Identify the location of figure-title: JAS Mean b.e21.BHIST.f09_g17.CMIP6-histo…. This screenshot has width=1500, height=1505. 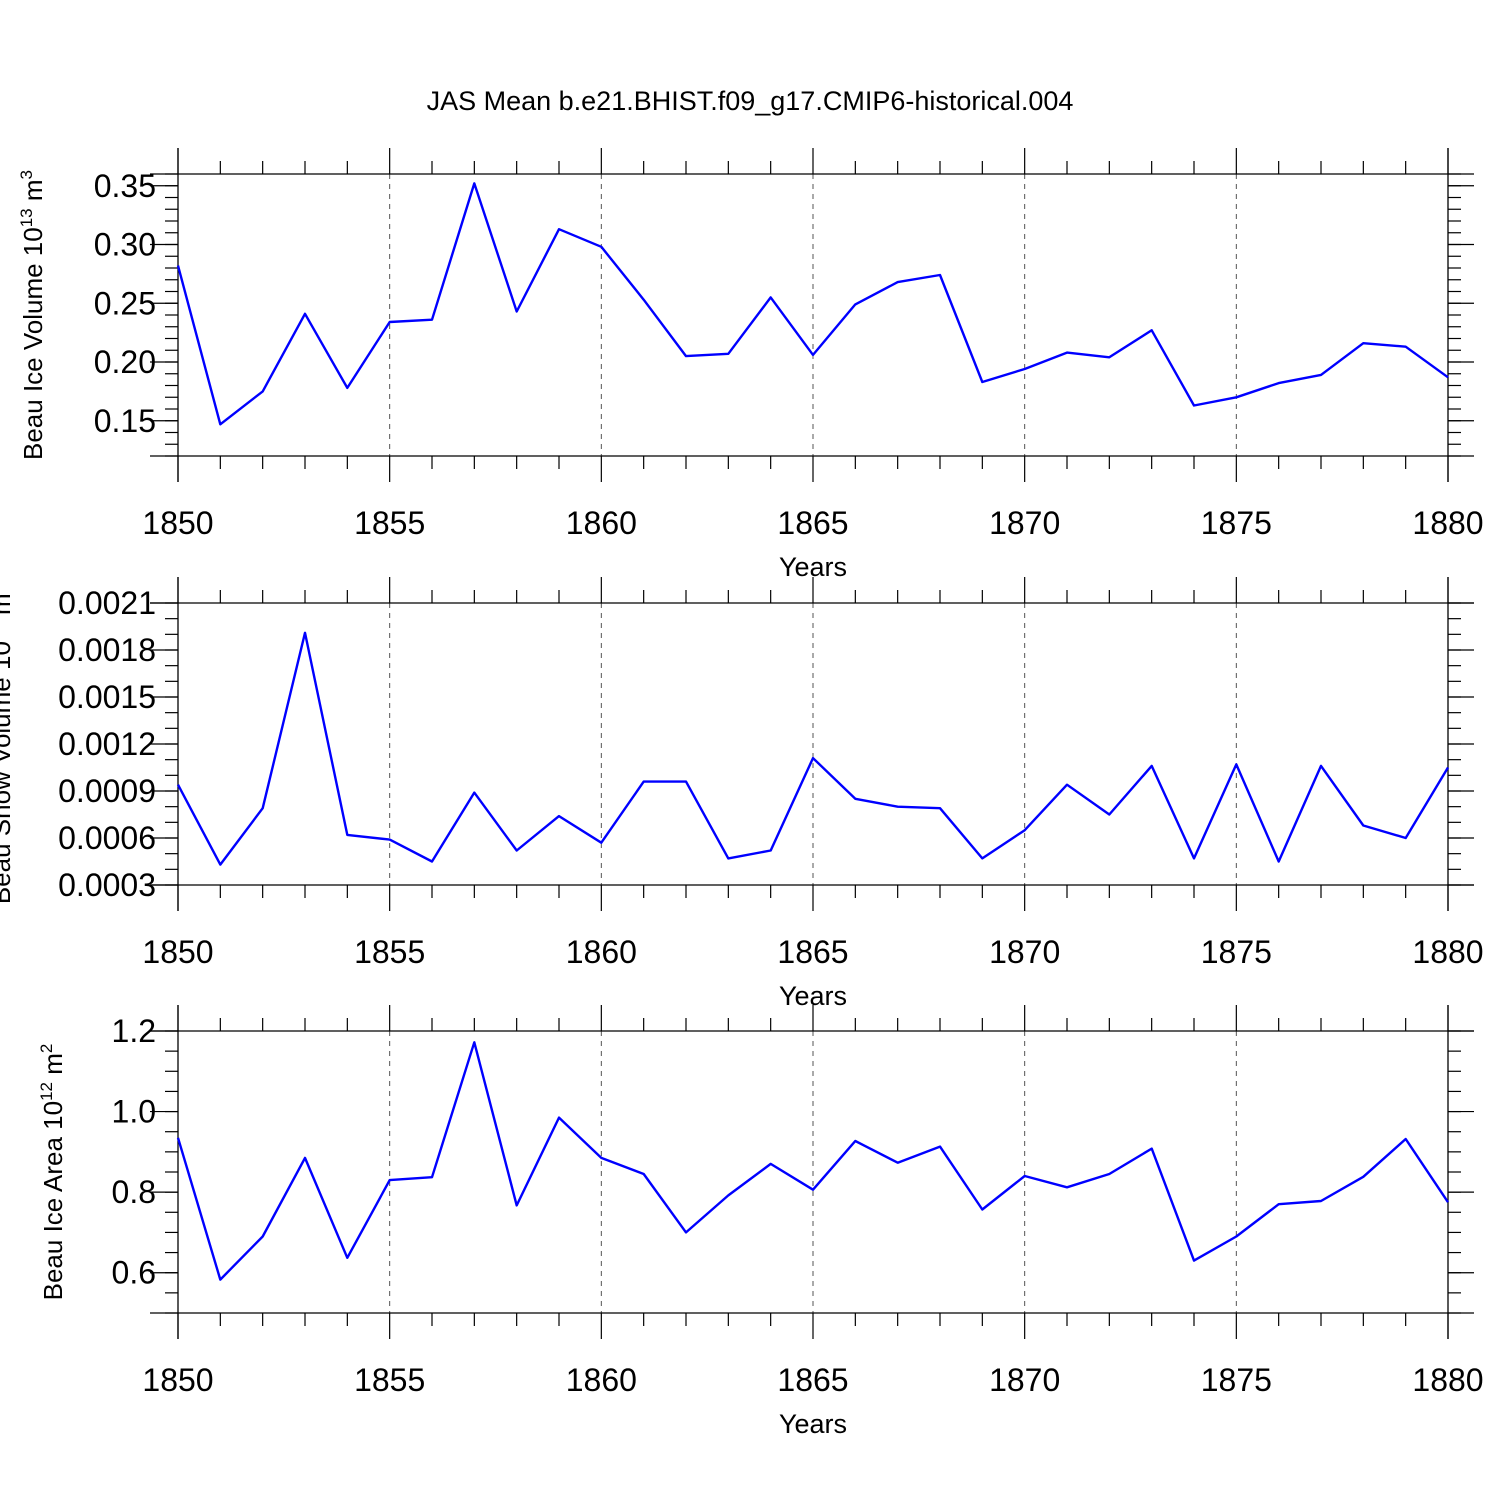
(750, 101).